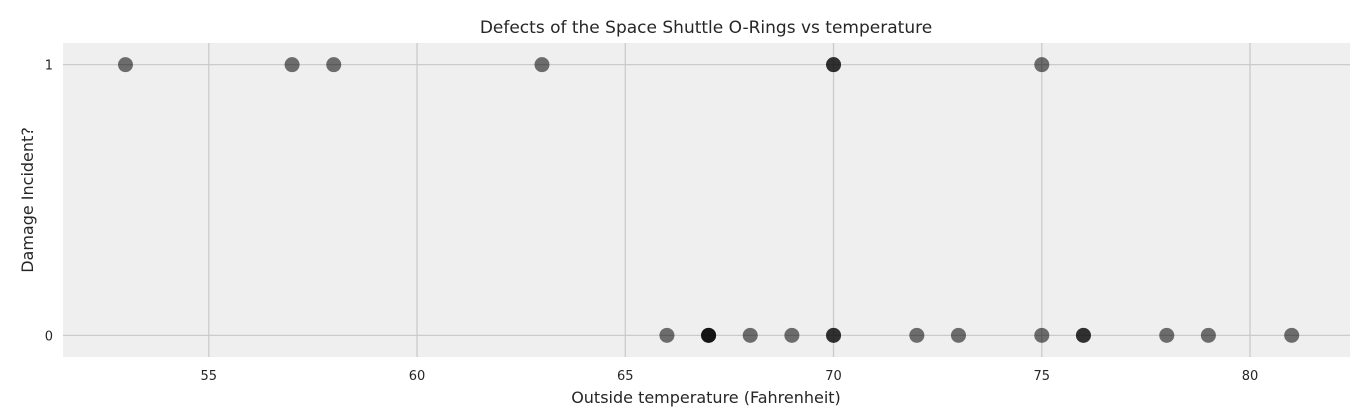 The image size is (1372, 418). What do you see at coordinates (49, 336) in the screenshot?
I see `y-tick-label: 0` at bounding box center [49, 336].